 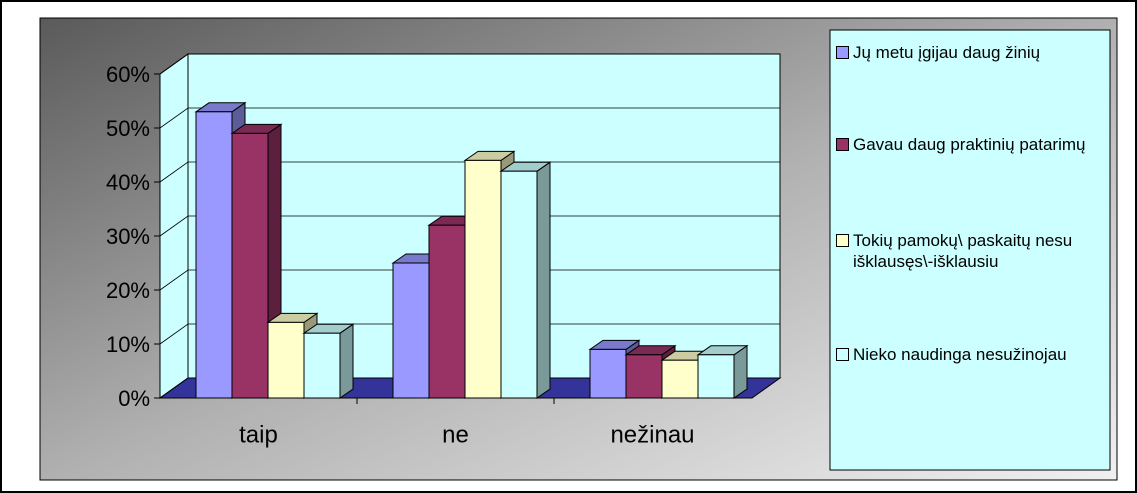 What do you see at coordinates (128, 236) in the screenshot?
I see `y-tick-label: 30%` at bounding box center [128, 236].